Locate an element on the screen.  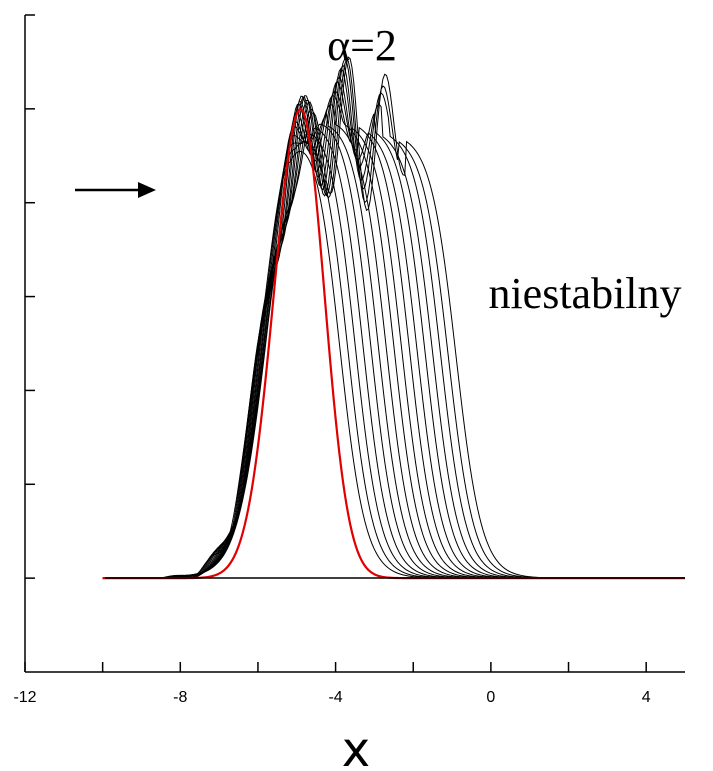
direction-arrow is located at coordinates (115, 190).